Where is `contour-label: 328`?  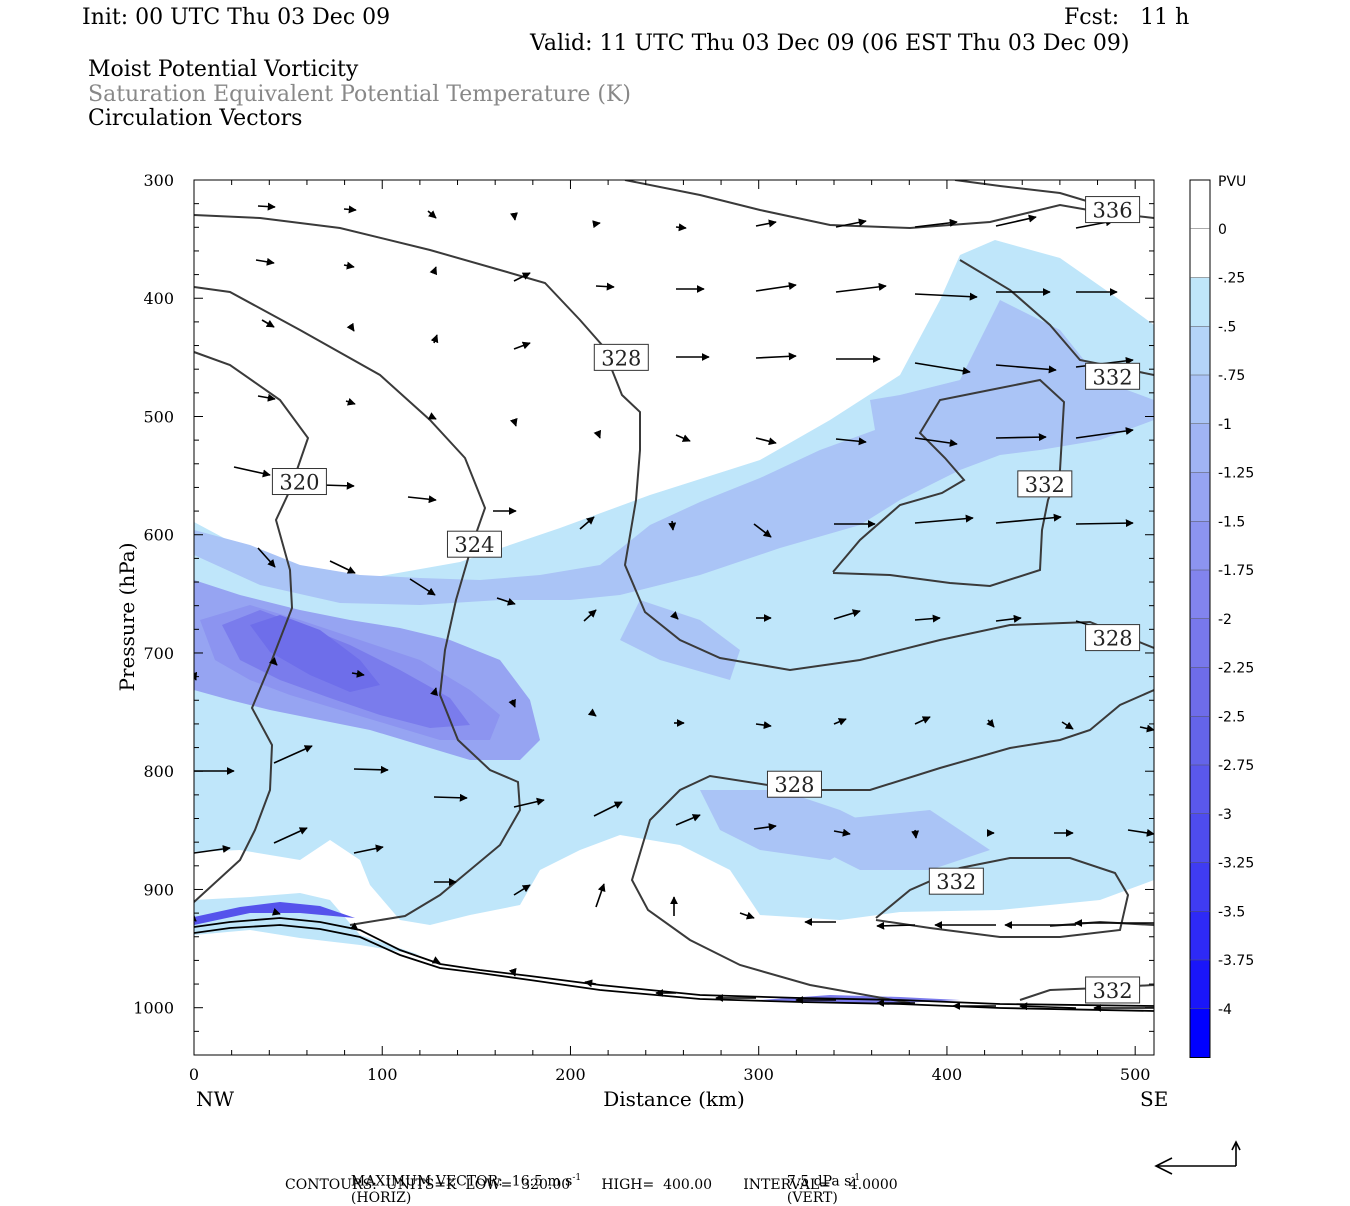
contour-label: 328 is located at coordinates (621, 357).